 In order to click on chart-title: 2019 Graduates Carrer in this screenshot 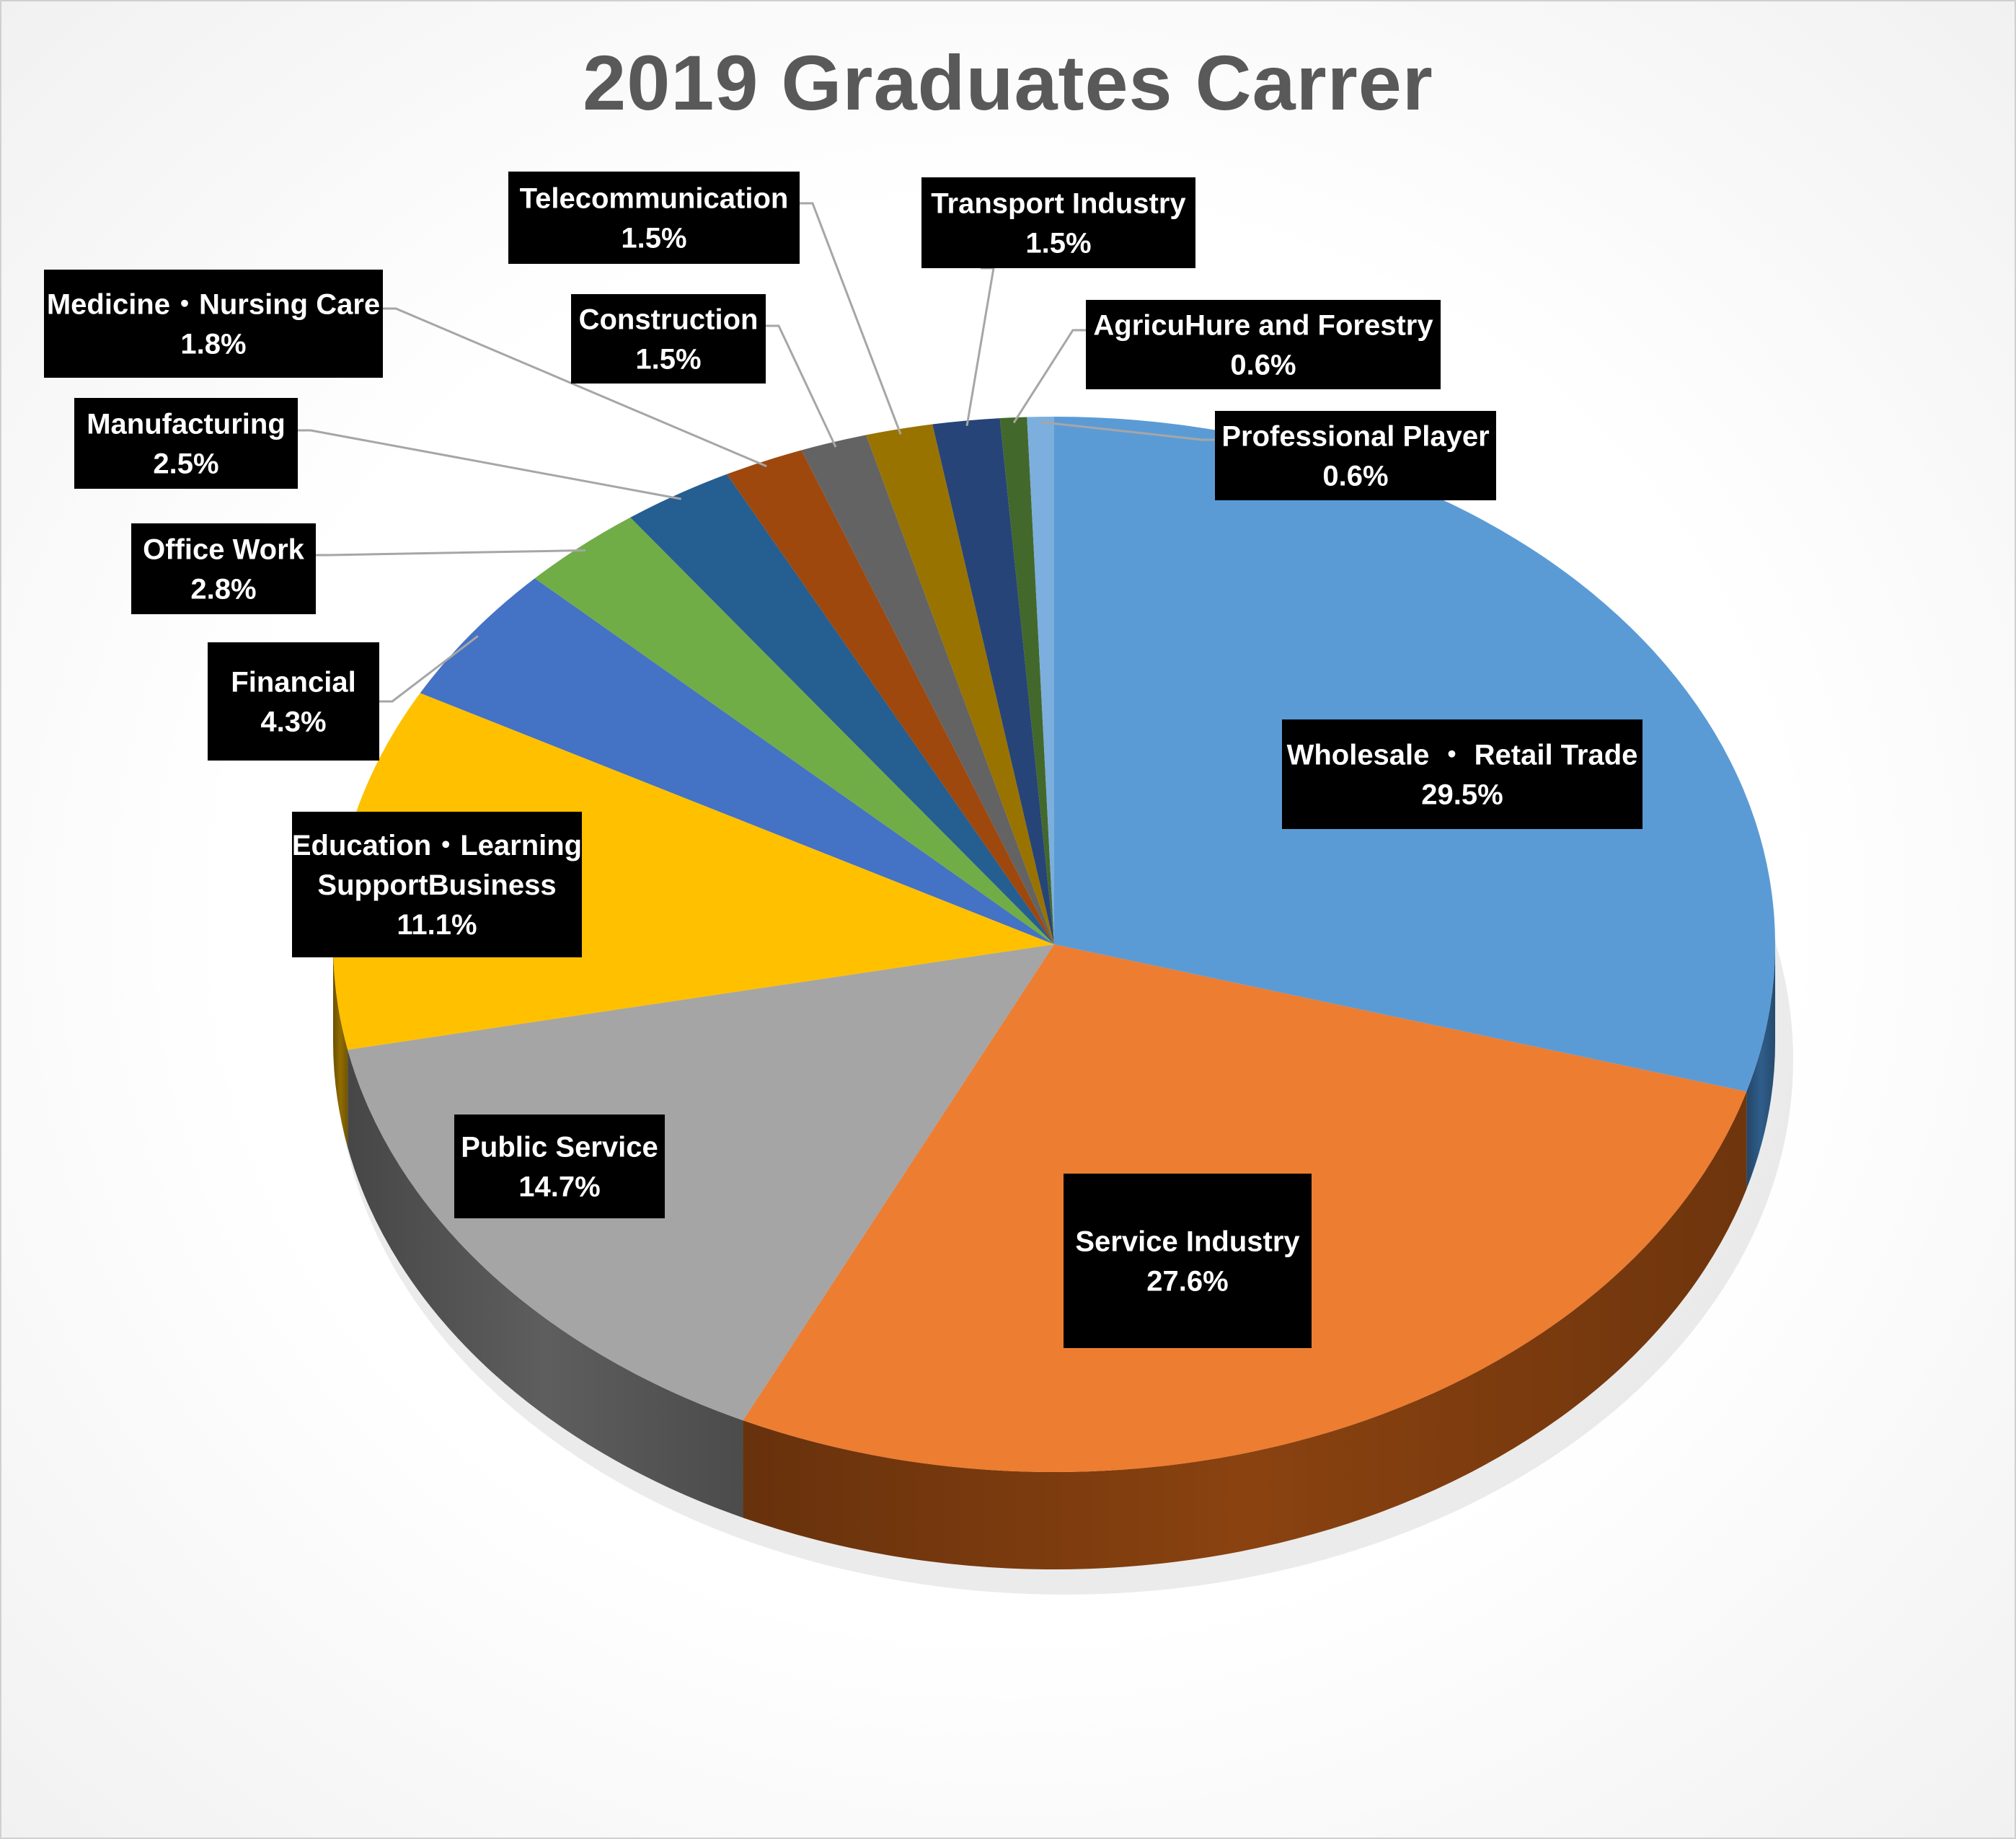, I will do `click(1008, 82)`.